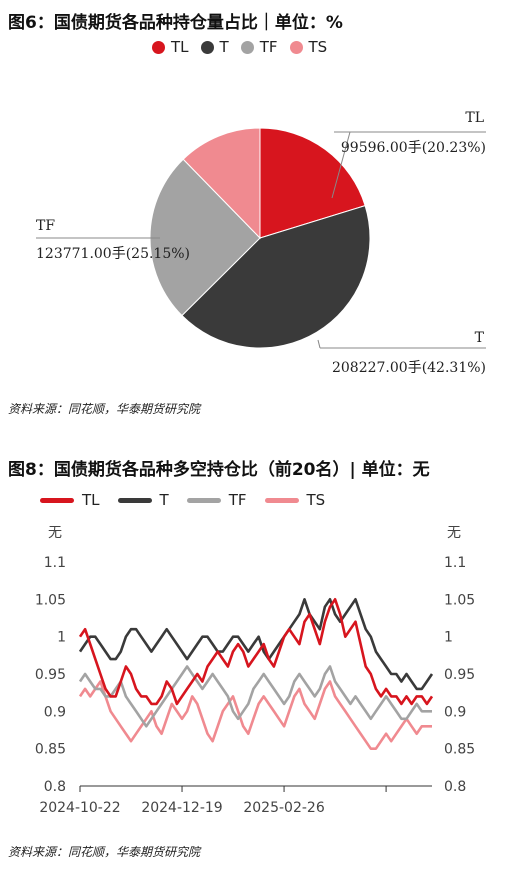 Image resolution: width=519 pixels, height=872 pixels. I want to click on y-tick-left-0: 1.1, so click(55, 563).